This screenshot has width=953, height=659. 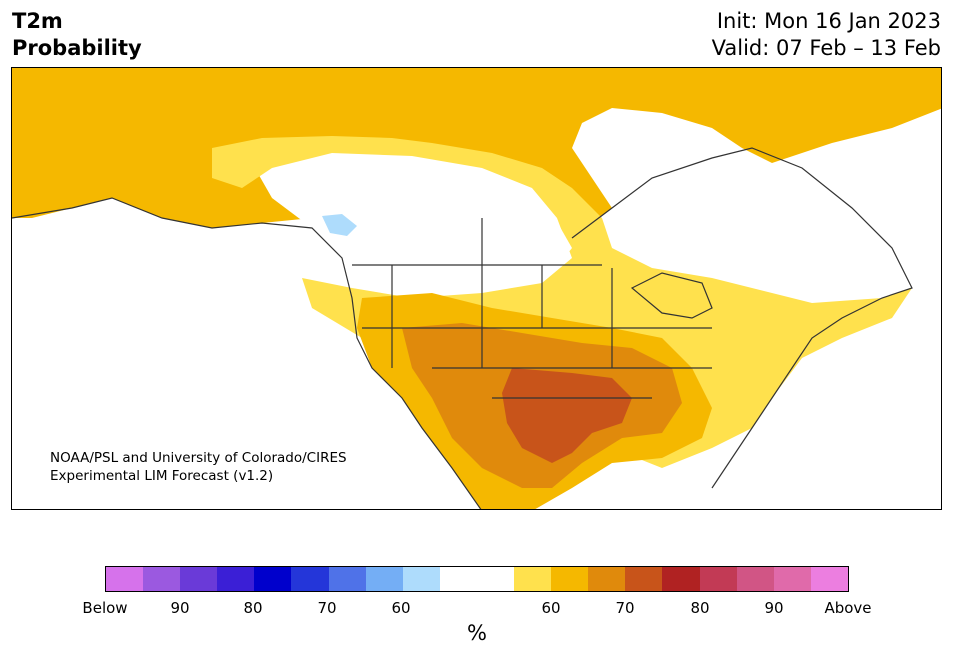 I want to click on init-date: Init: Mon 16 Jan 2023, so click(x=828, y=21).